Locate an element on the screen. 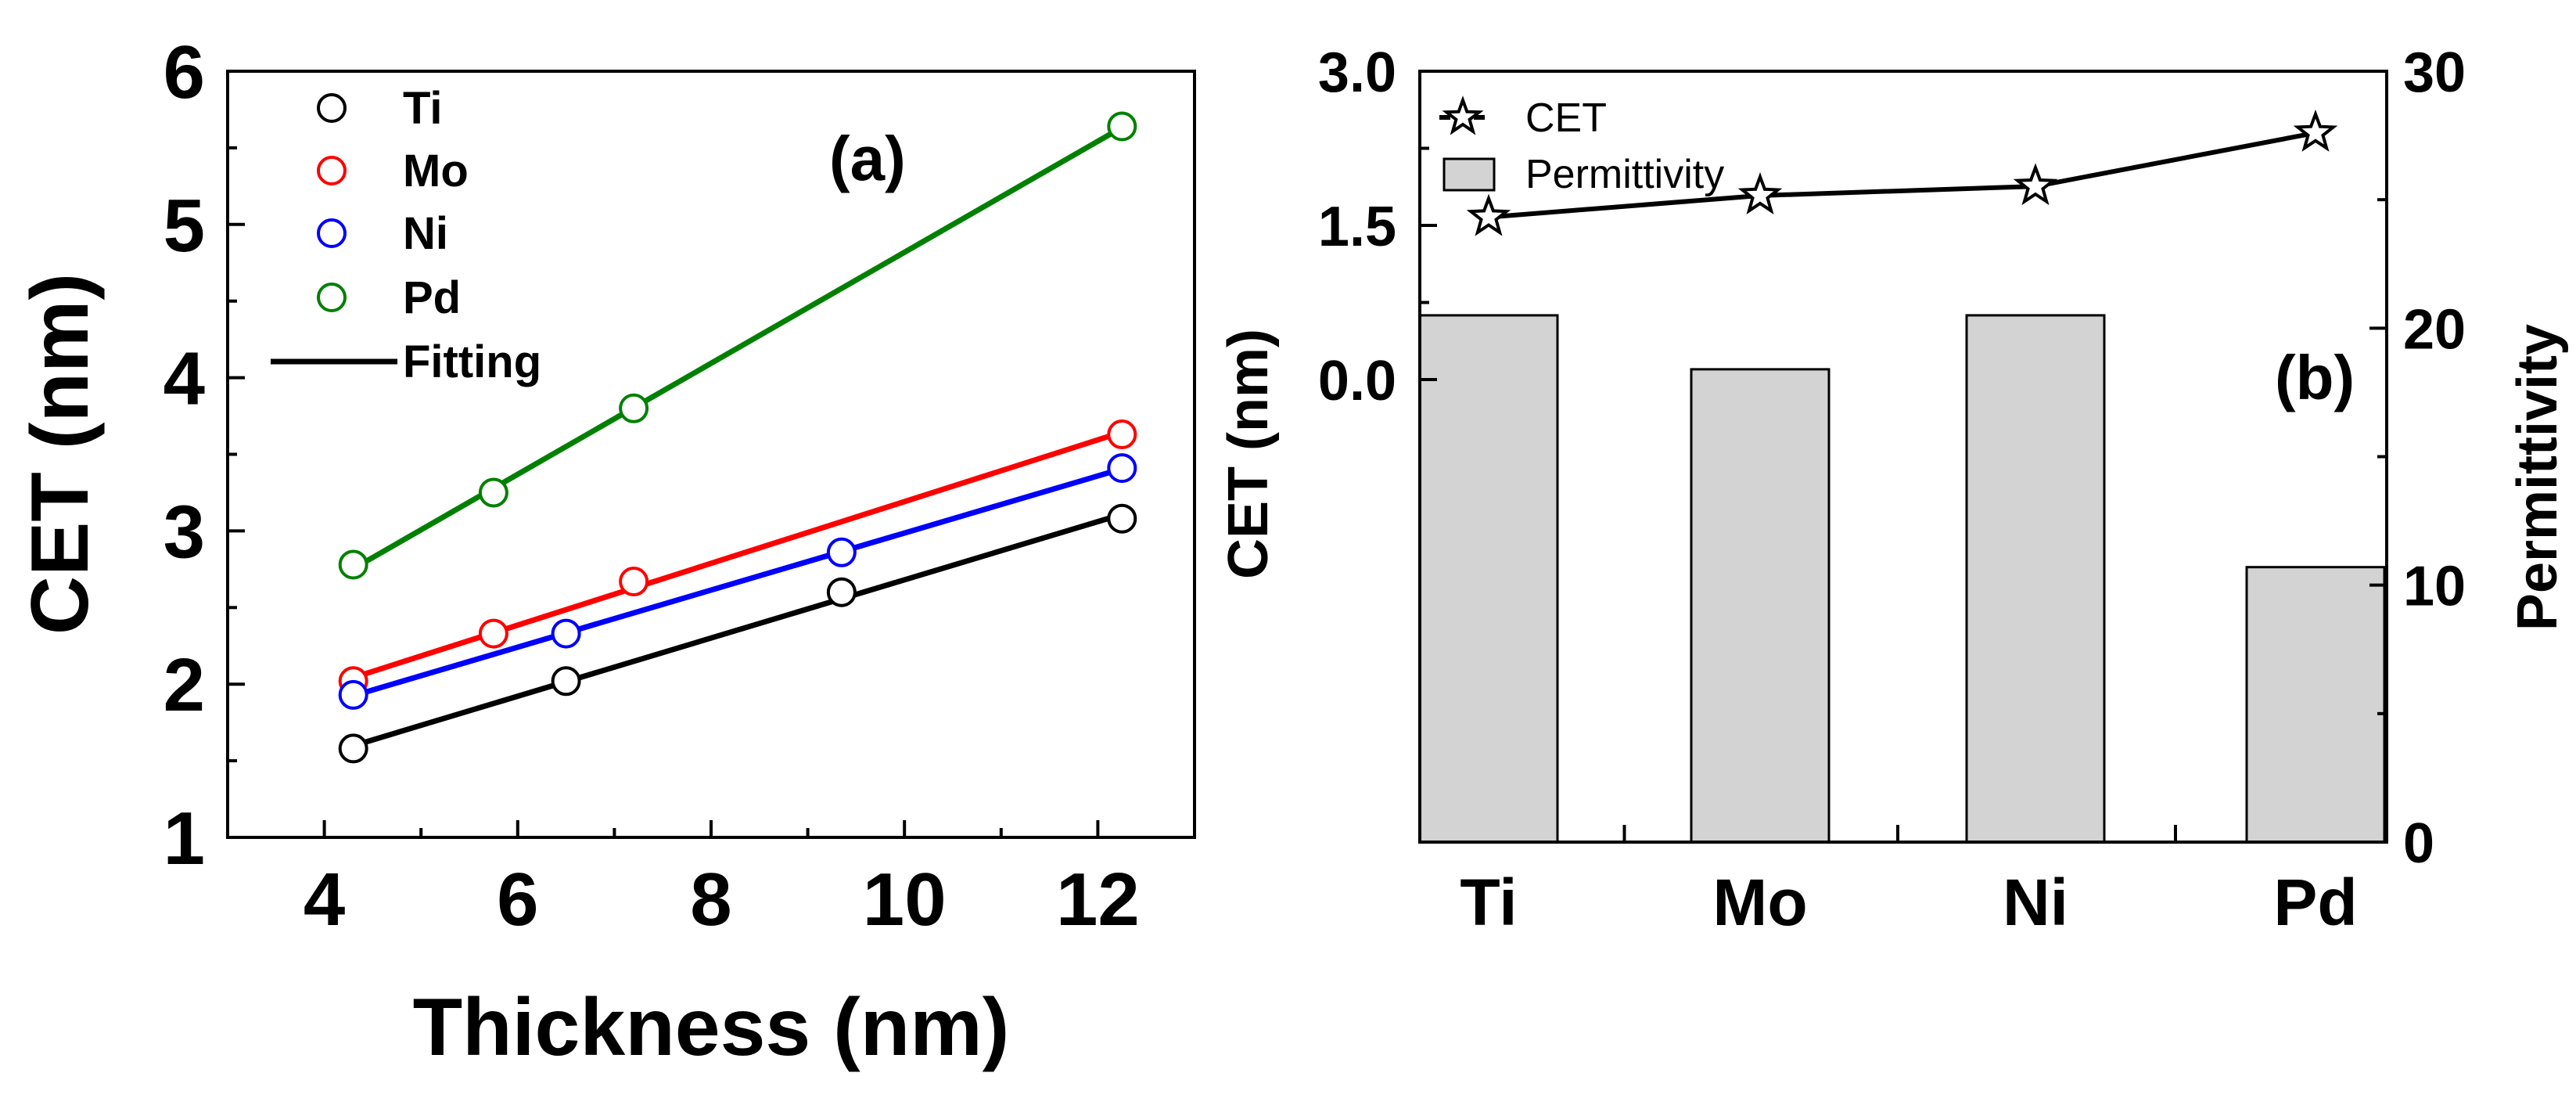  category-label-ni: Ni is located at coordinates (2035, 902).